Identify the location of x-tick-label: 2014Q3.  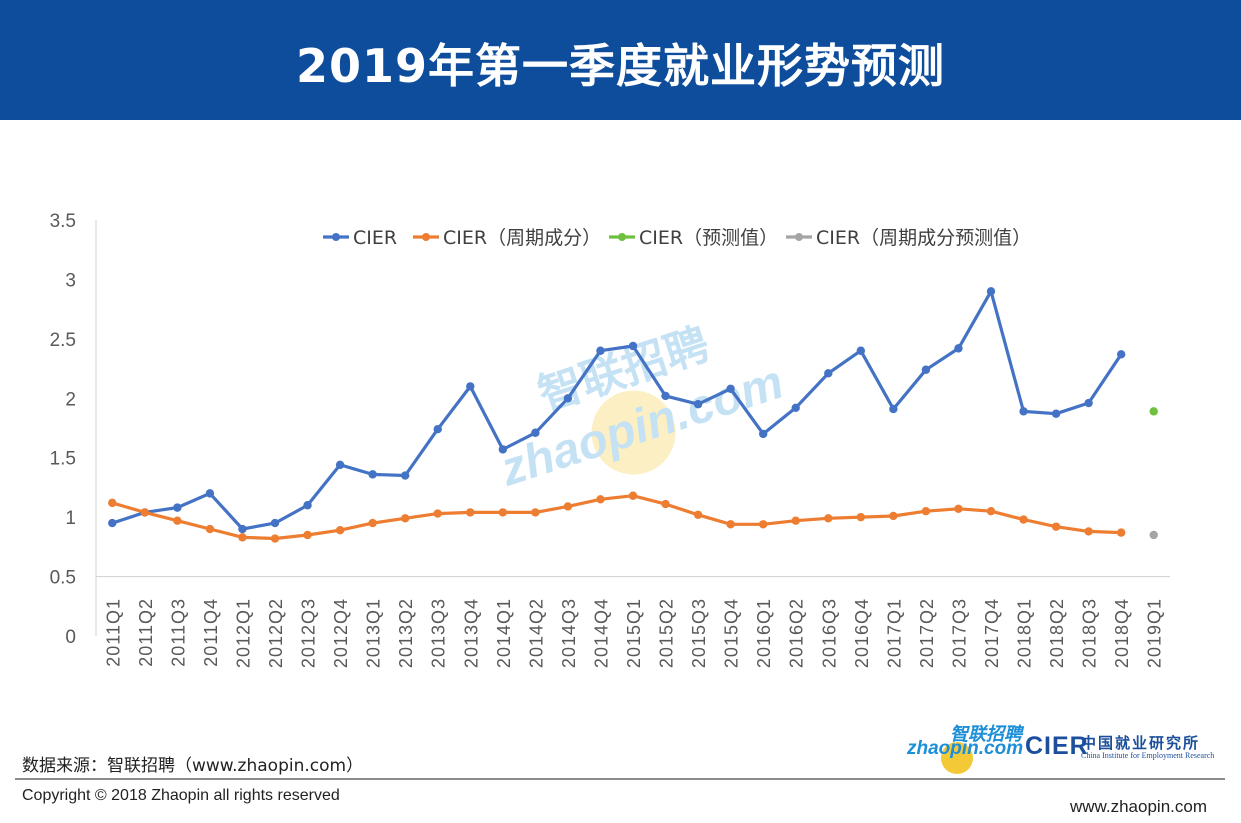
(569, 633).